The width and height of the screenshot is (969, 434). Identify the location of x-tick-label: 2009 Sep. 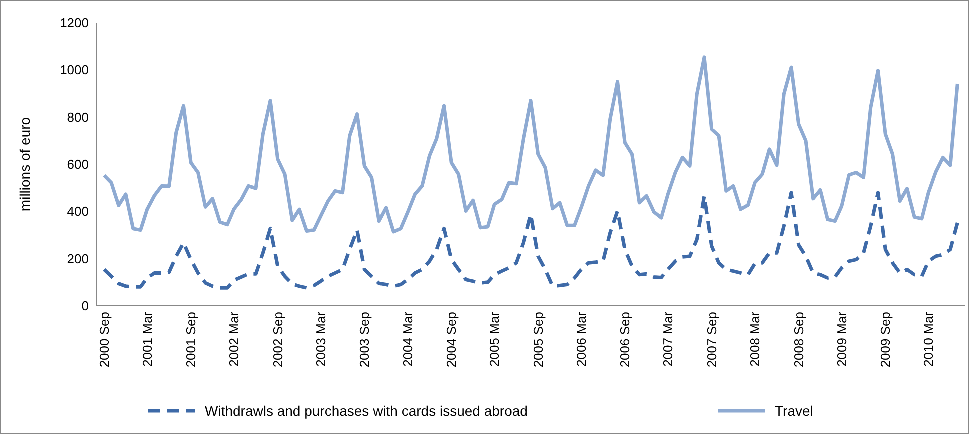
(886, 340).